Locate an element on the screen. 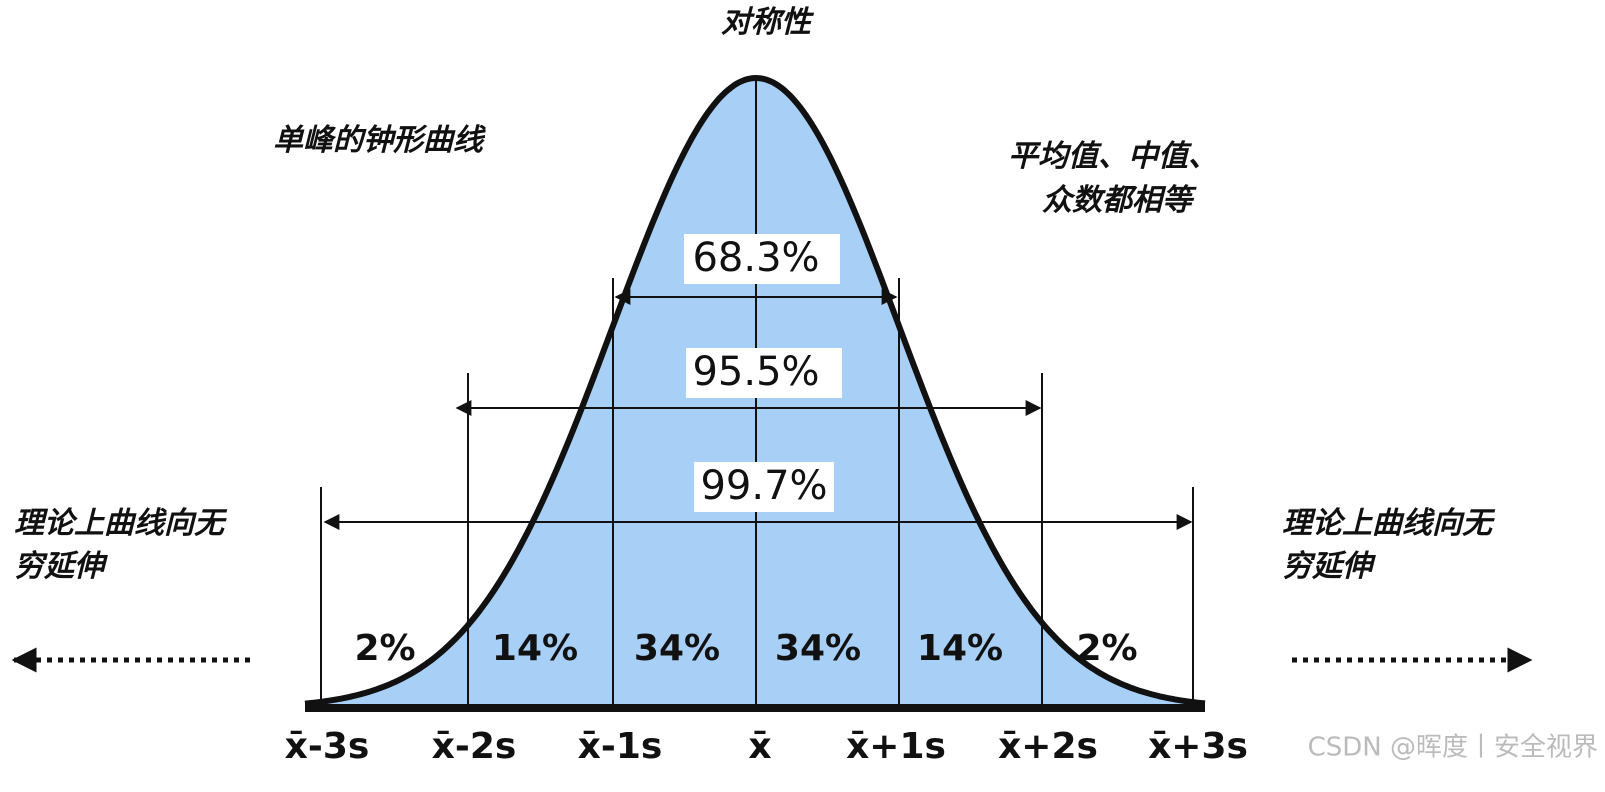 Image resolution: width=1605 pixels, height=792 pixels. interval-label: 99.7% is located at coordinates (763, 486).